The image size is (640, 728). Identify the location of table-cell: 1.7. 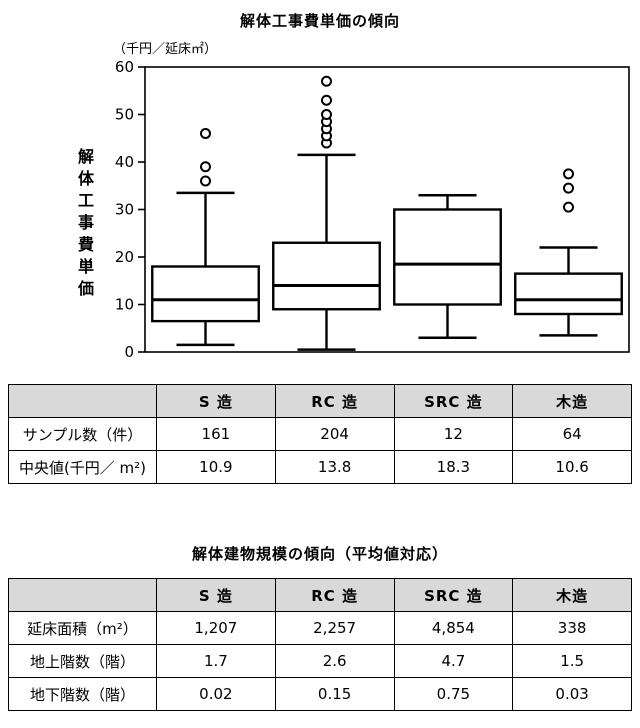
(216, 661).